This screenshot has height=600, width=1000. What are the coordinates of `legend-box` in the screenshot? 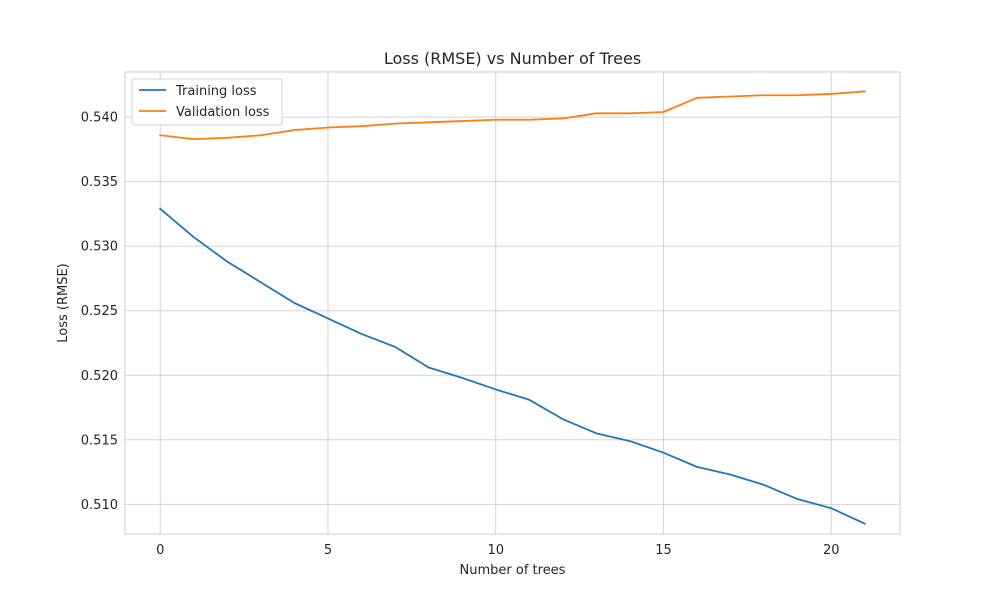 It's located at (207, 102).